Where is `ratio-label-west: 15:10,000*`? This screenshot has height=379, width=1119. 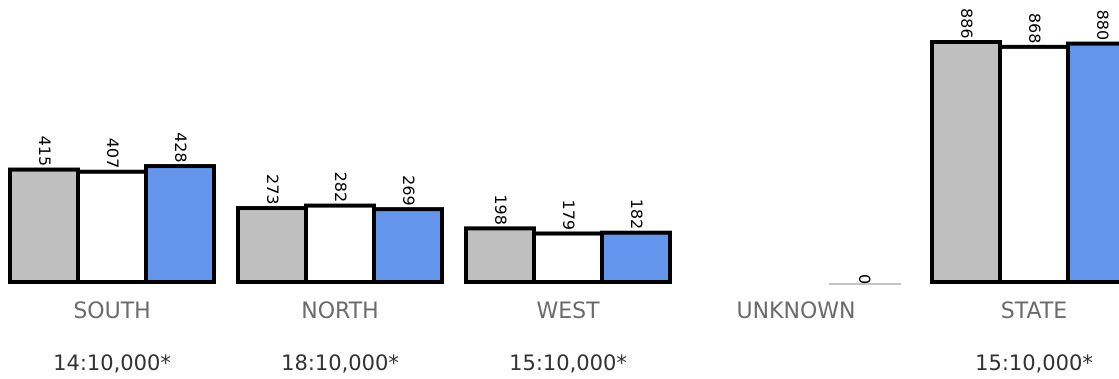
ratio-label-west: 15:10,000* is located at coordinates (568, 363).